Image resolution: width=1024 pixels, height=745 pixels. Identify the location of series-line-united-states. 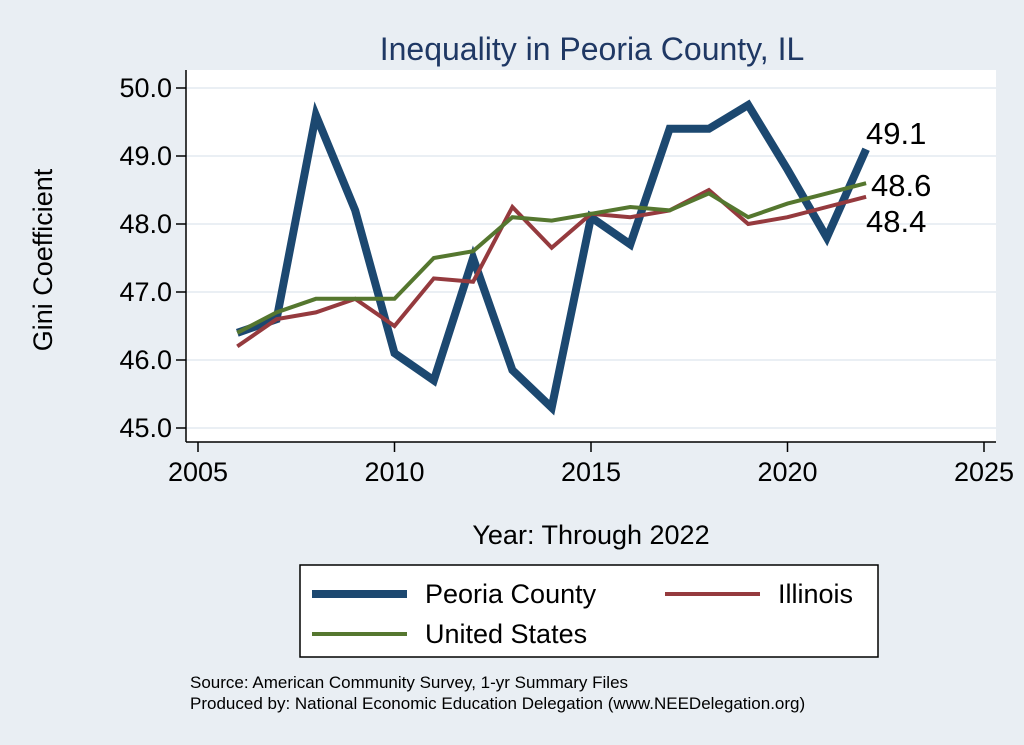
(551, 258).